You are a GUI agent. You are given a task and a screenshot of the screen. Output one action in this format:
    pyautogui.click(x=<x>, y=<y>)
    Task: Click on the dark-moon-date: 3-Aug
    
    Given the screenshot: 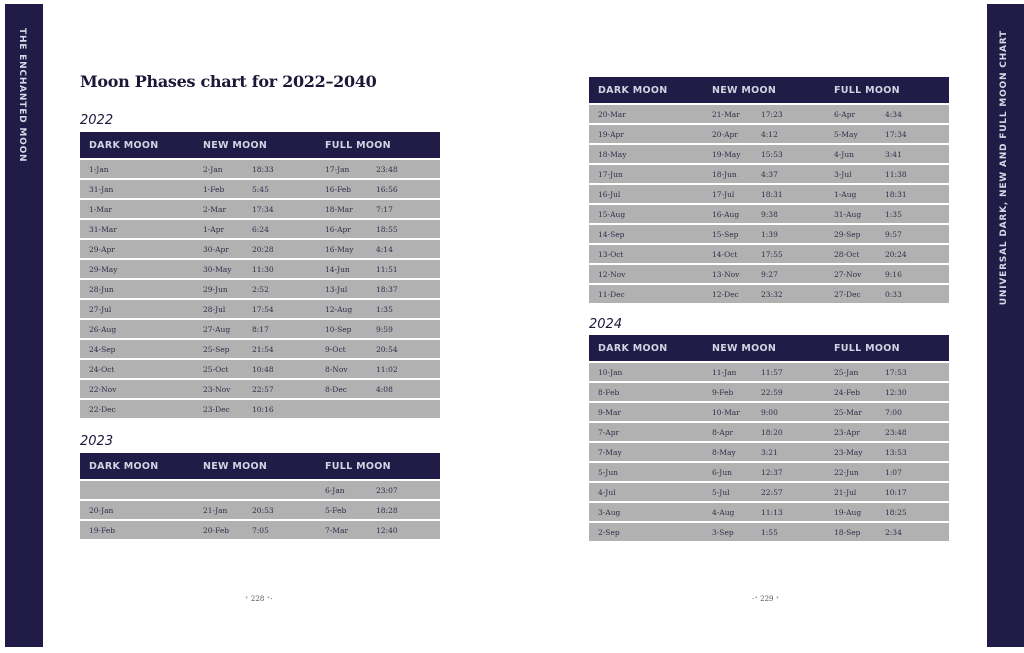 What is the action you would take?
    pyautogui.click(x=609, y=512)
    